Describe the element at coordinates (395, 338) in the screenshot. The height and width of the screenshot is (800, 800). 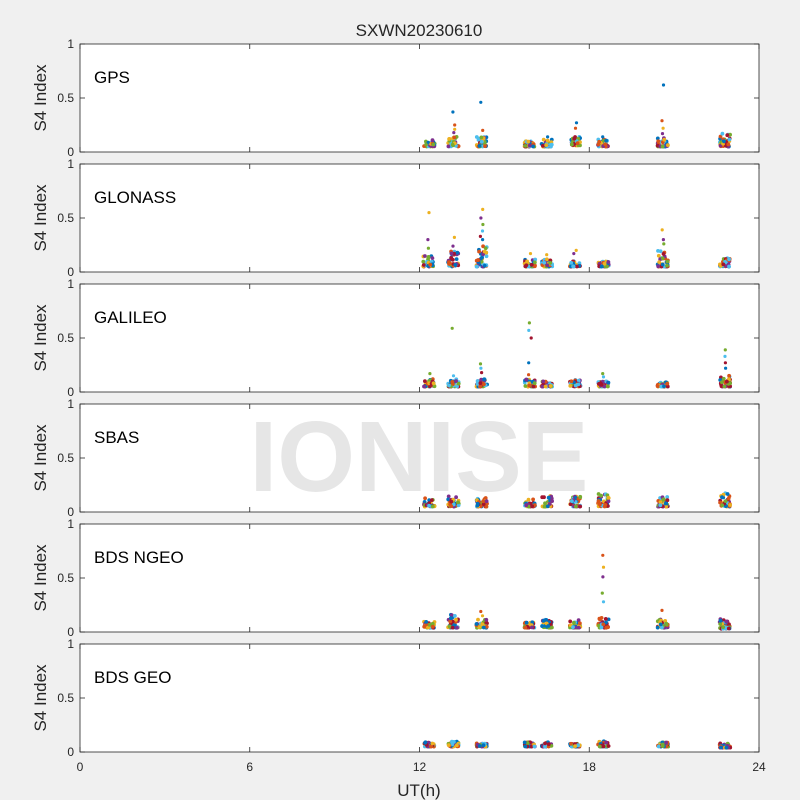
I see `panel-galileo: 0 0.5 1 S4 Index GALILEO` at that location.